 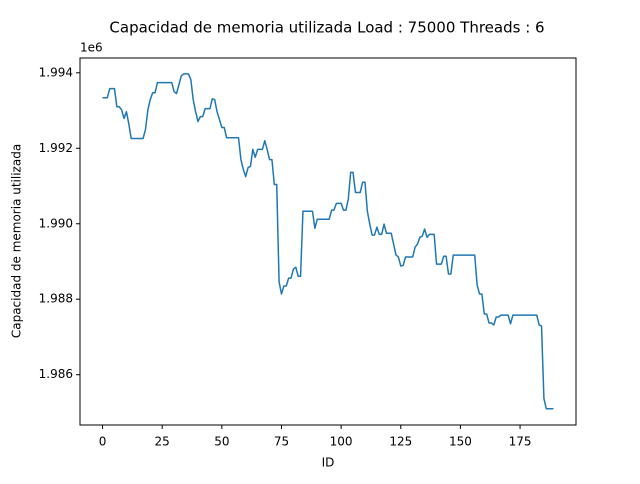 I want to click on x-tick-label: 75, so click(x=281, y=442).